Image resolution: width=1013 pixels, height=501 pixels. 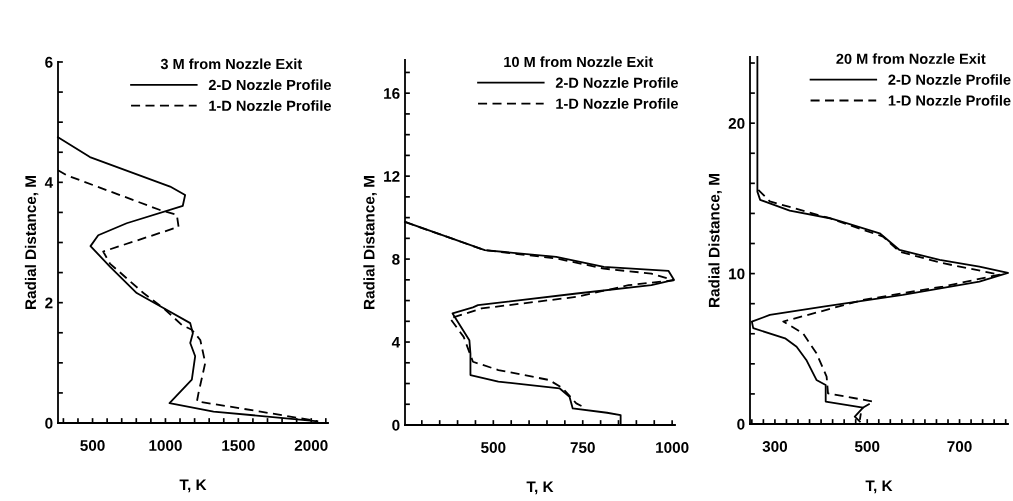 What do you see at coordinates (775, 446) in the screenshot?
I see `x-tick-label: 300` at bounding box center [775, 446].